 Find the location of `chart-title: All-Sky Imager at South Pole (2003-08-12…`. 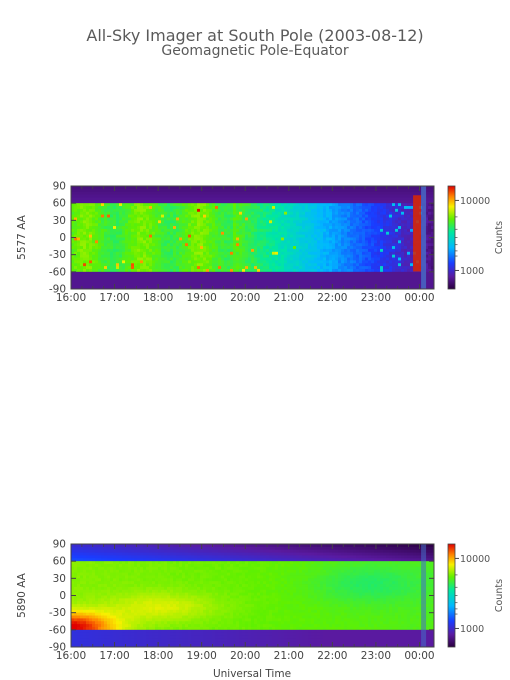

chart-title: All-Sky Imager at South Pole (2003-08-12… is located at coordinates (254, 35).